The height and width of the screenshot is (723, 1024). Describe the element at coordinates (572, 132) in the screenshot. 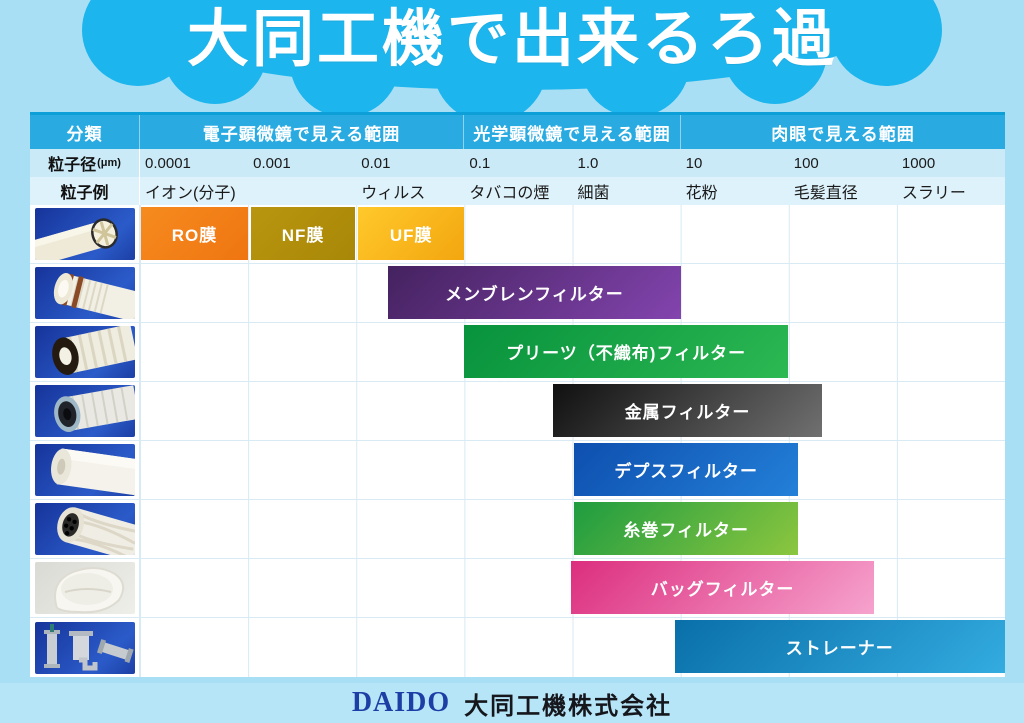

I see `optical-microscope-range-header: 光学顕微鏡で見える範囲` at that location.